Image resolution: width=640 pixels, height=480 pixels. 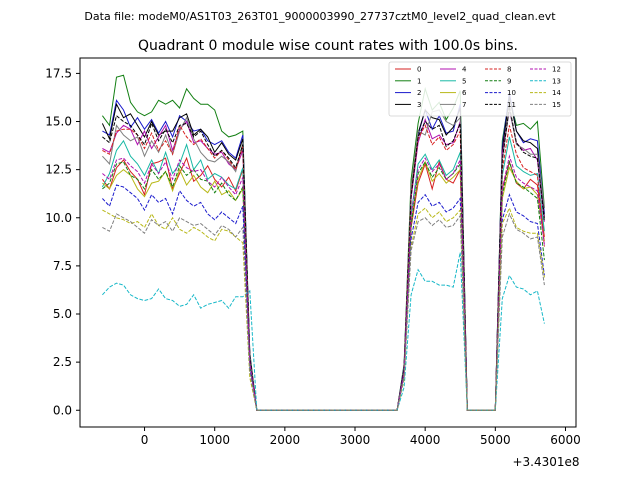 I want to click on y-tick-label: 5.0, so click(x=62, y=314).